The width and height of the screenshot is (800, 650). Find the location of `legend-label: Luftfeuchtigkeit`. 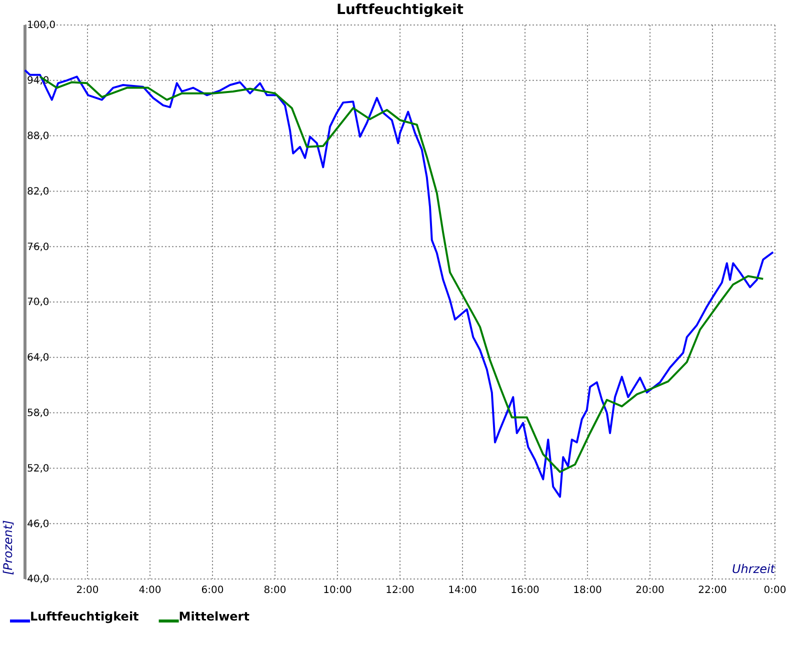

legend-label: Luftfeuchtigkeit is located at coordinates (85, 616).